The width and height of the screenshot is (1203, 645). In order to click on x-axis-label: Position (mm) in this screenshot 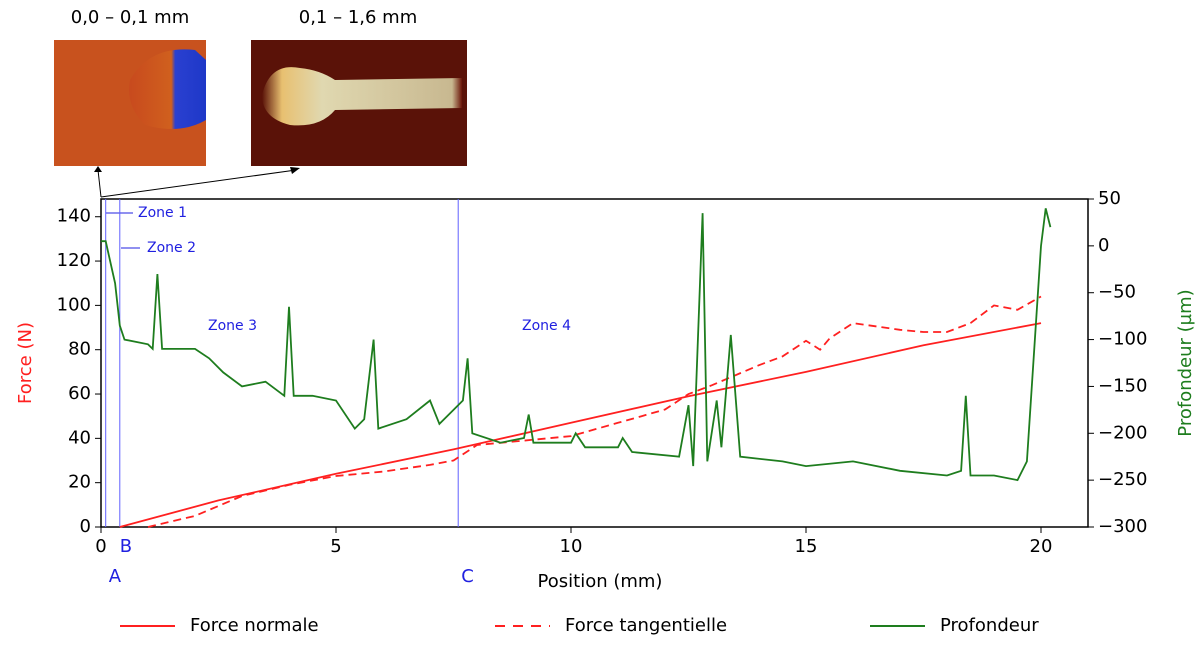, I will do `click(600, 581)`.